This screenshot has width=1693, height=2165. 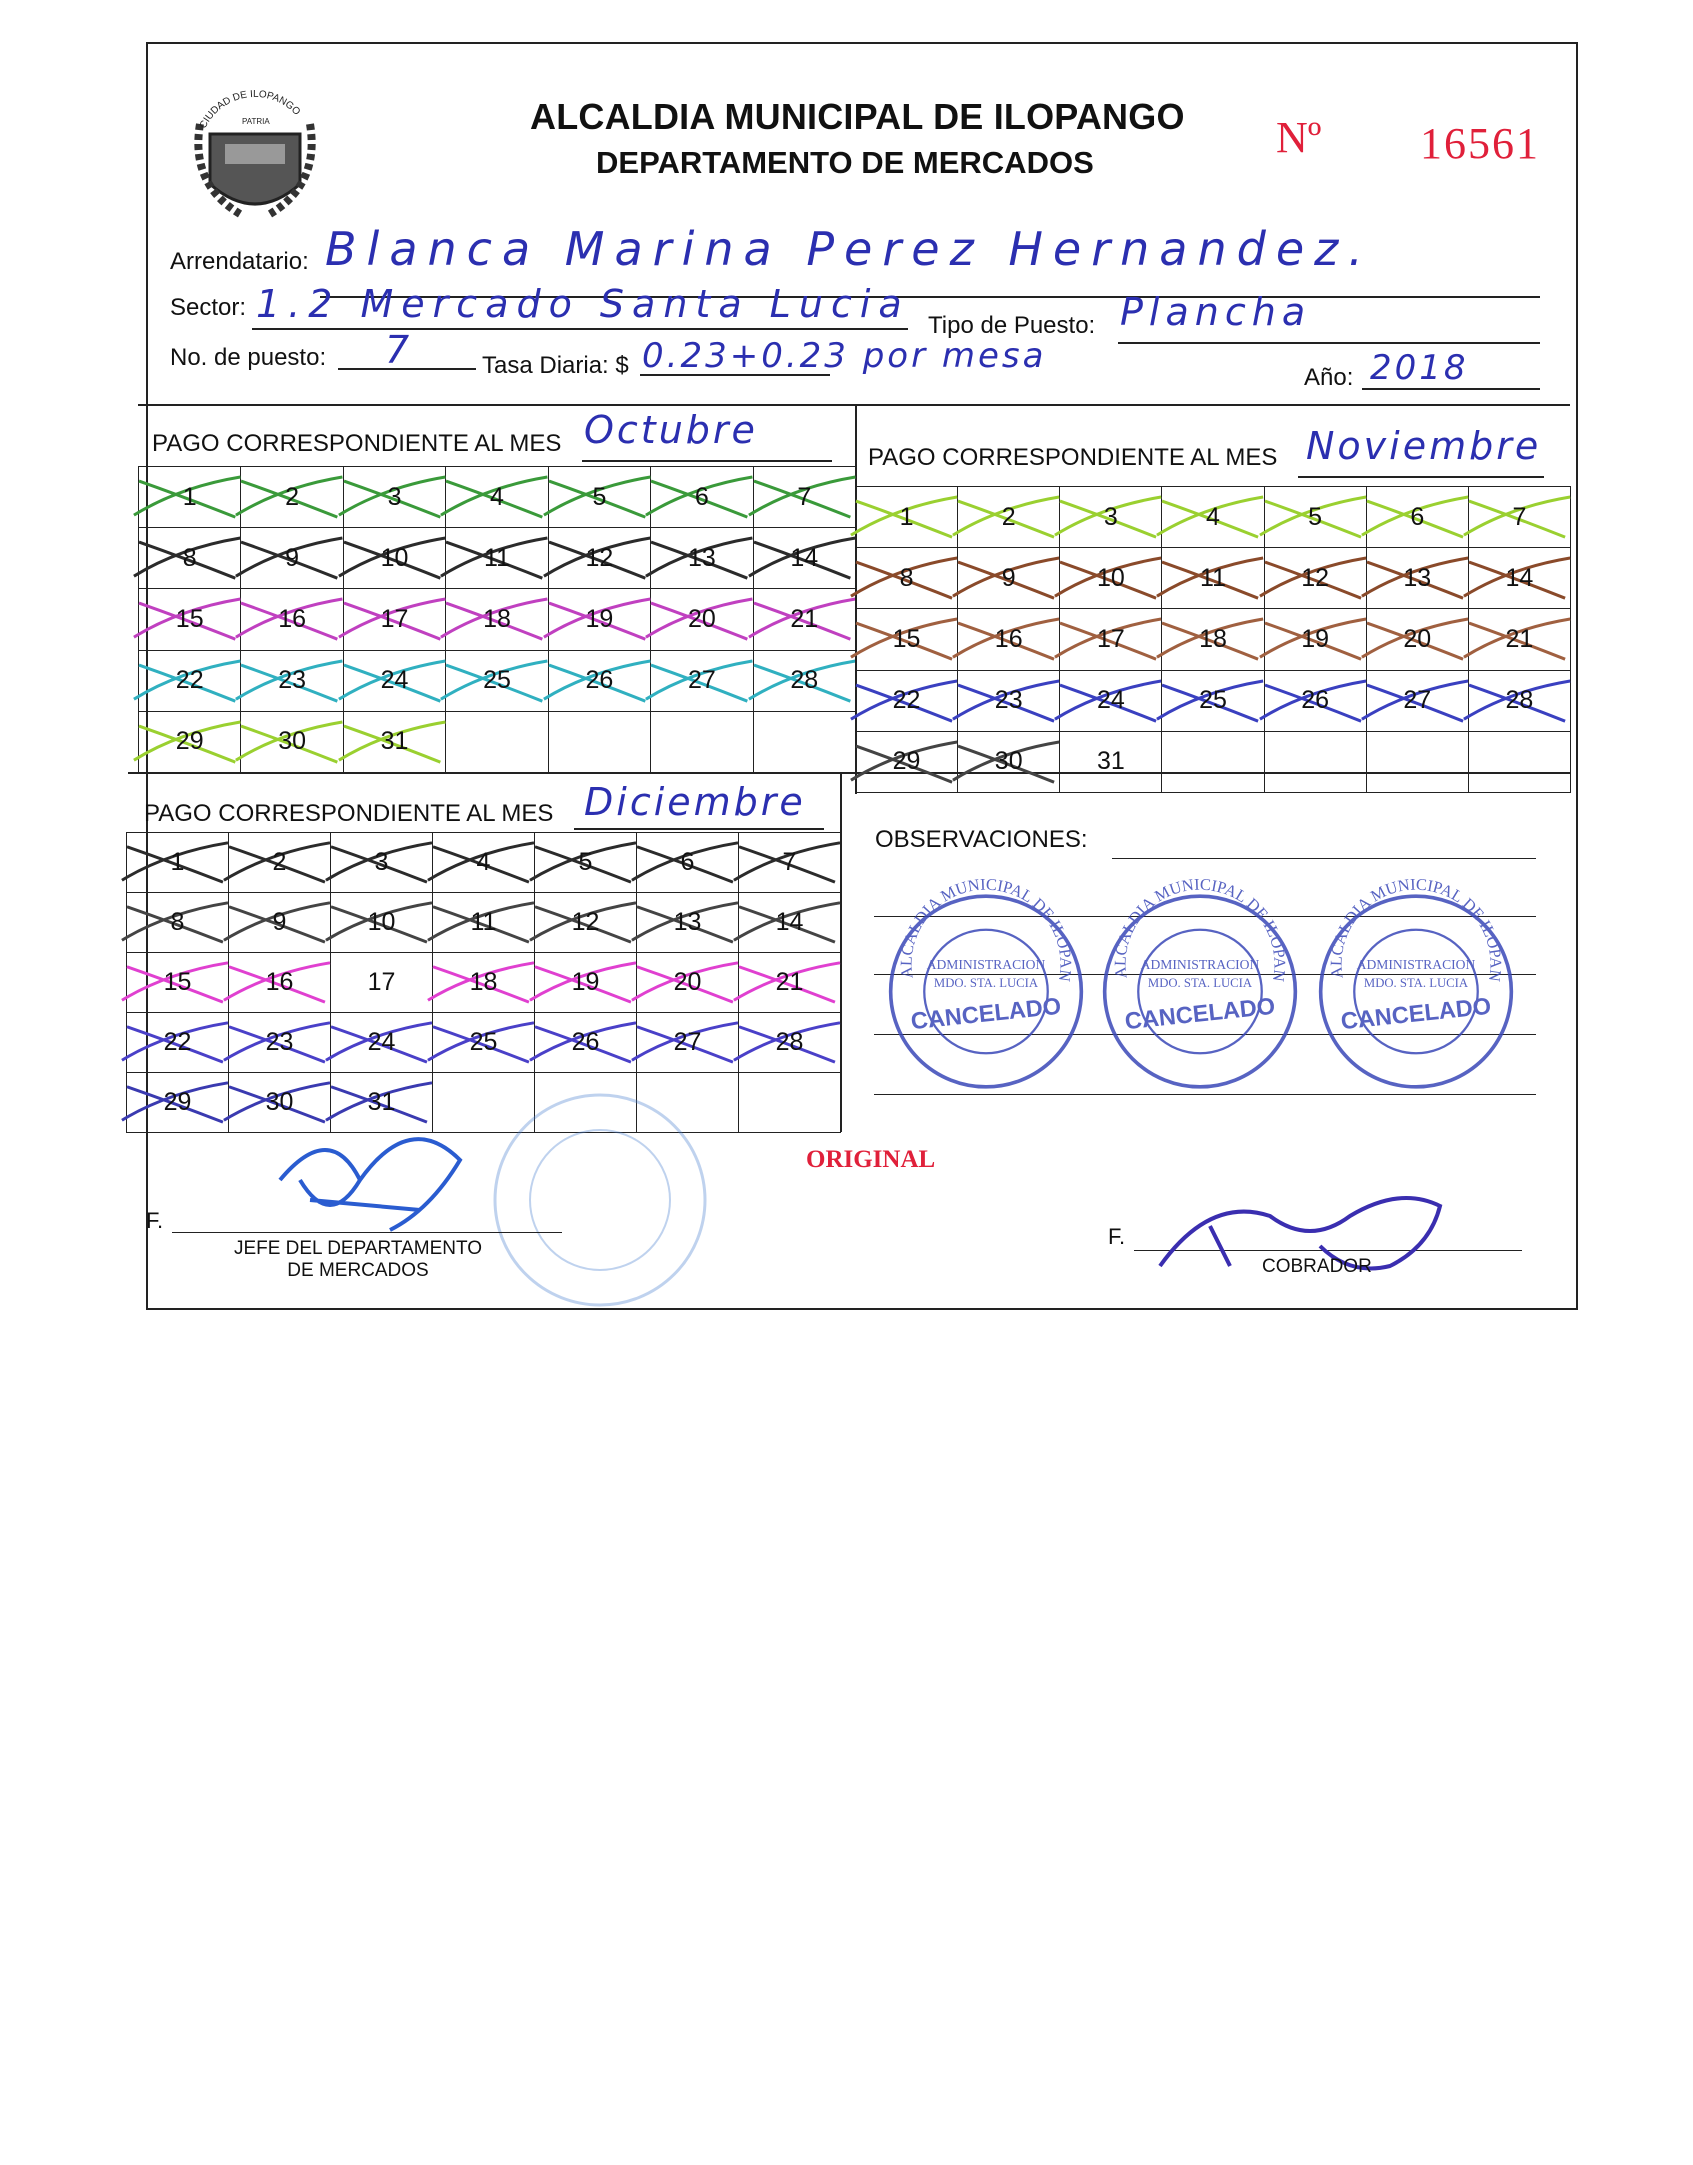 I want to click on day-number: 2, so click(x=279, y=862).